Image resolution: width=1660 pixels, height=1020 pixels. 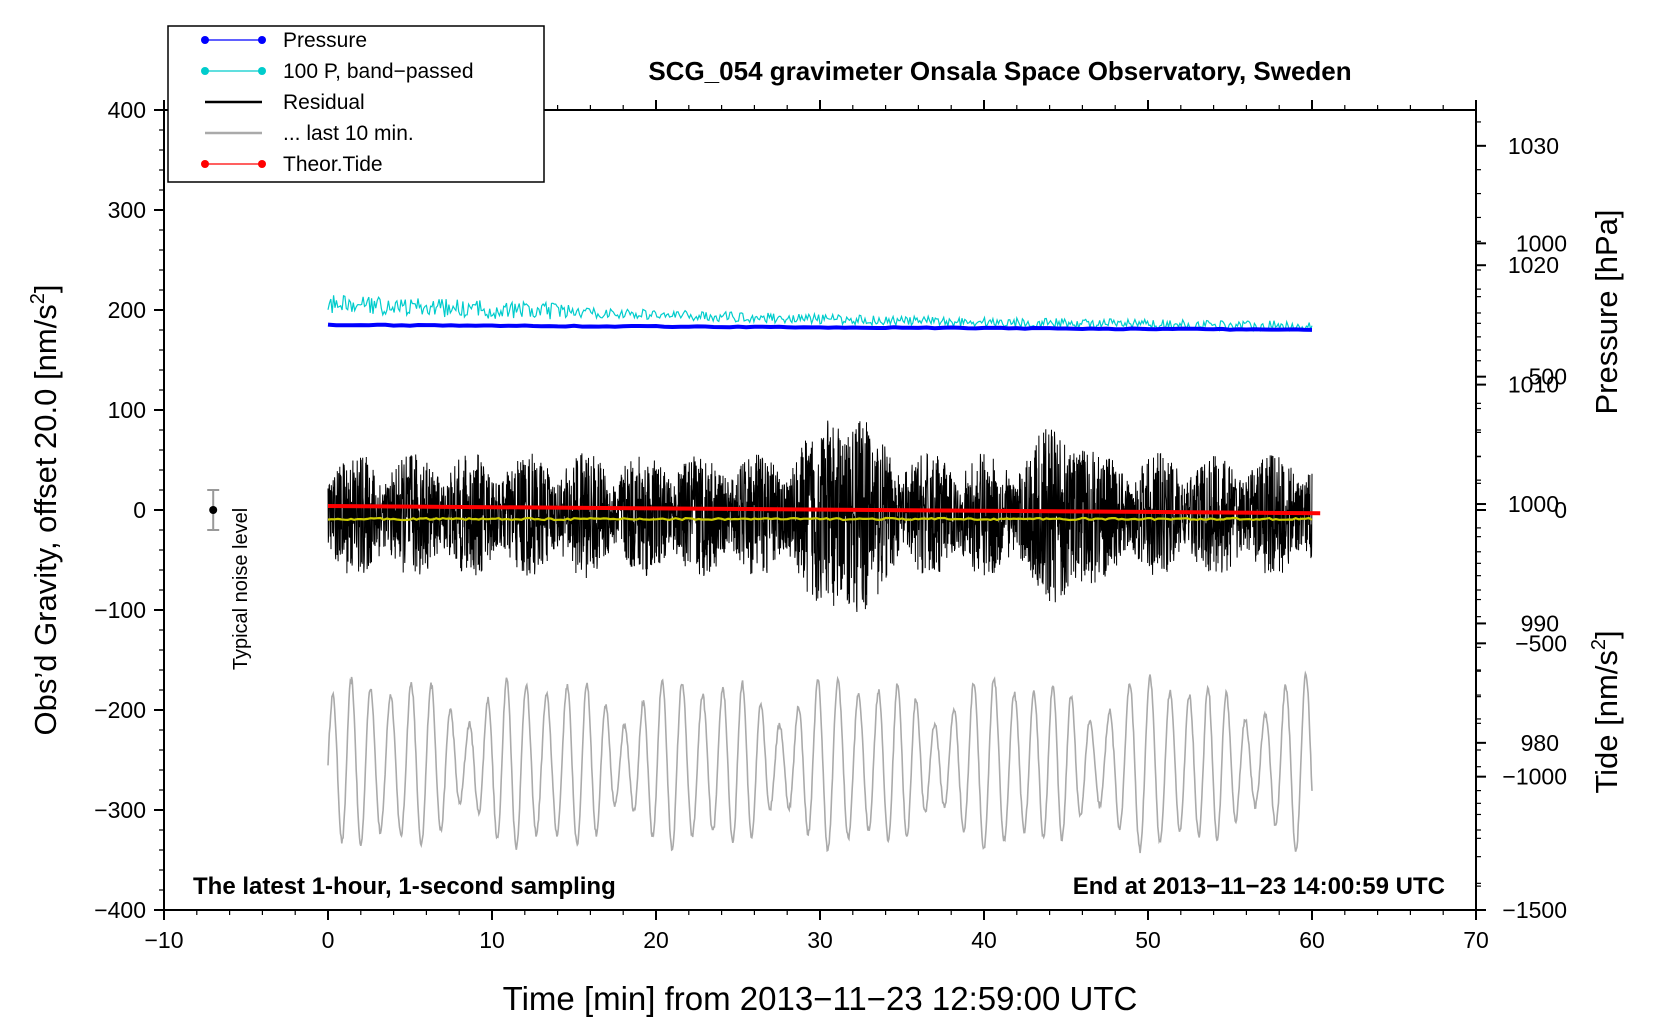 I want to click on pressure-tick-label: 980, so click(x=1540, y=743).